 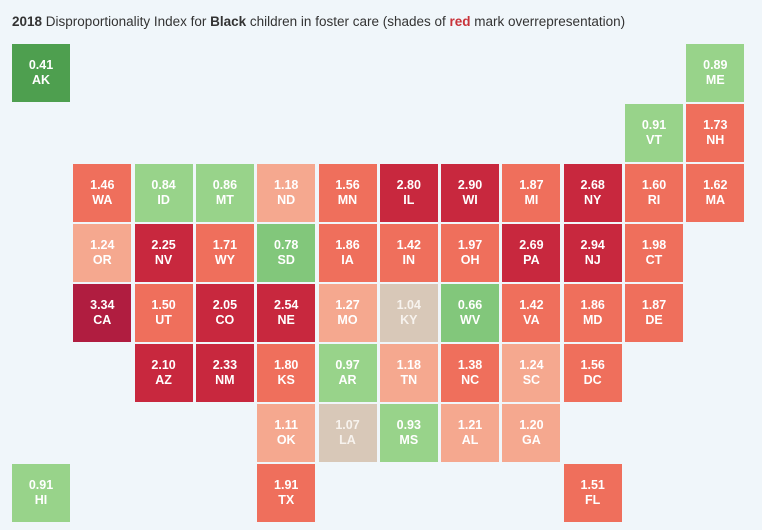 I want to click on state-tile-sd: 0.78 SD, so click(x=286, y=253).